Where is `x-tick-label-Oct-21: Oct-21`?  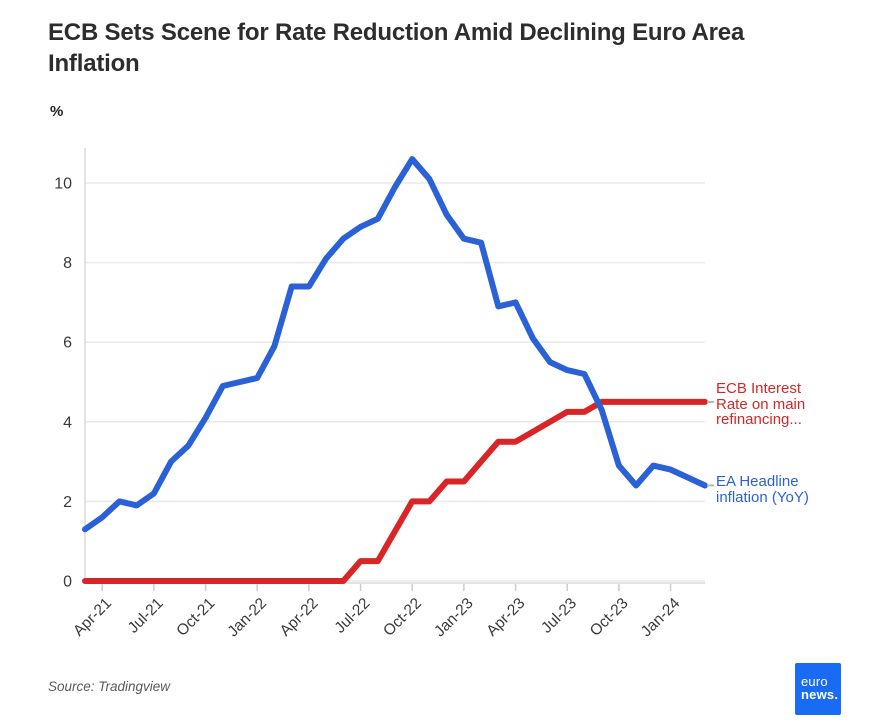
x-tick-label-Oct-21: Oct-21 is located at coordinates (195, 617).